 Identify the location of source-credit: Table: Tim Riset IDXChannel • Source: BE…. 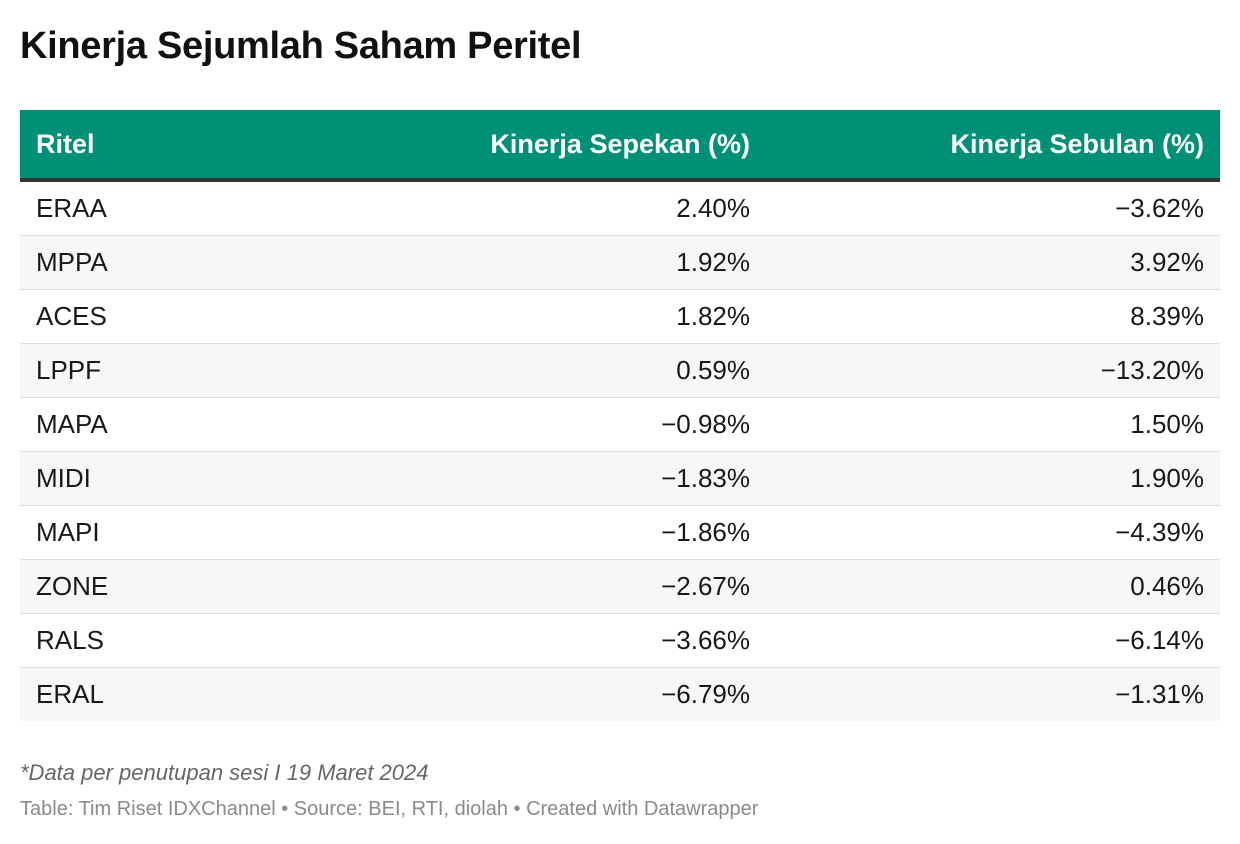
(389, 809).